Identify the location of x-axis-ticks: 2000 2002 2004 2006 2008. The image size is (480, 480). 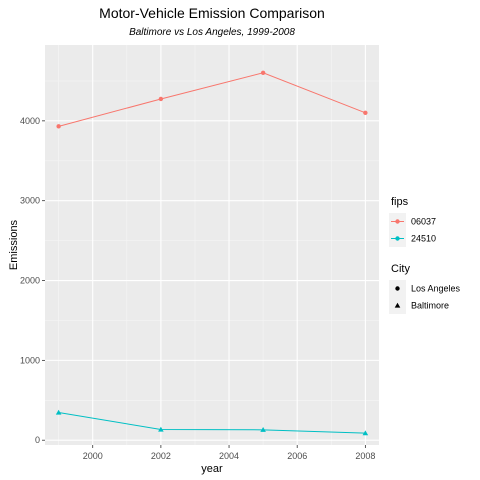
(229, 453).